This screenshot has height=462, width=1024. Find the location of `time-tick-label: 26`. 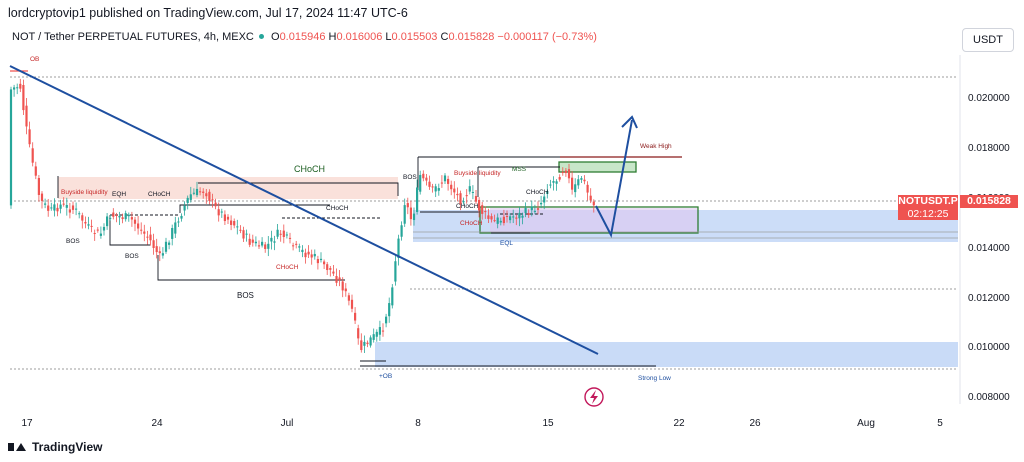

time-tick-label: 26 is located at coordinates (755, 423).